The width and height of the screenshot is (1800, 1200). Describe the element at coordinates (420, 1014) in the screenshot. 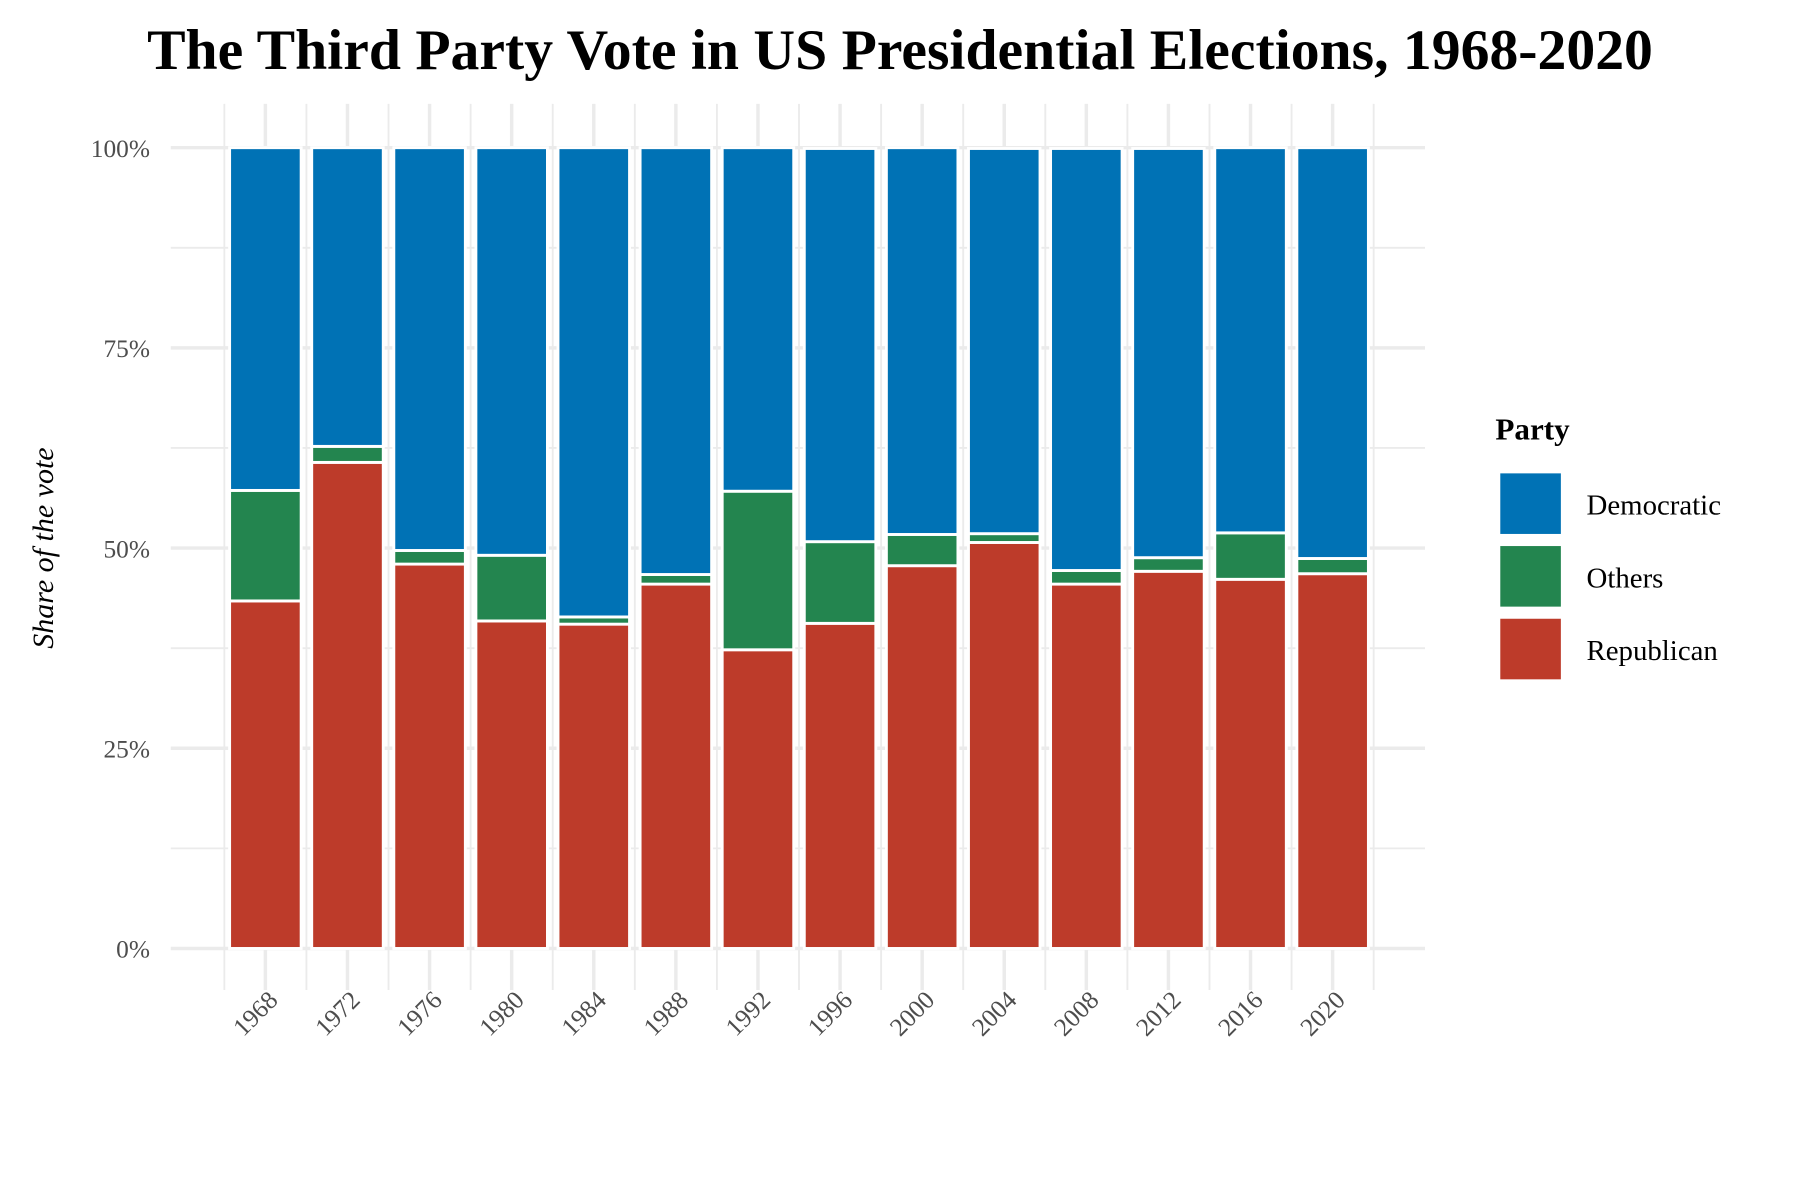

I see `x-tick-label: 1976` at that location.